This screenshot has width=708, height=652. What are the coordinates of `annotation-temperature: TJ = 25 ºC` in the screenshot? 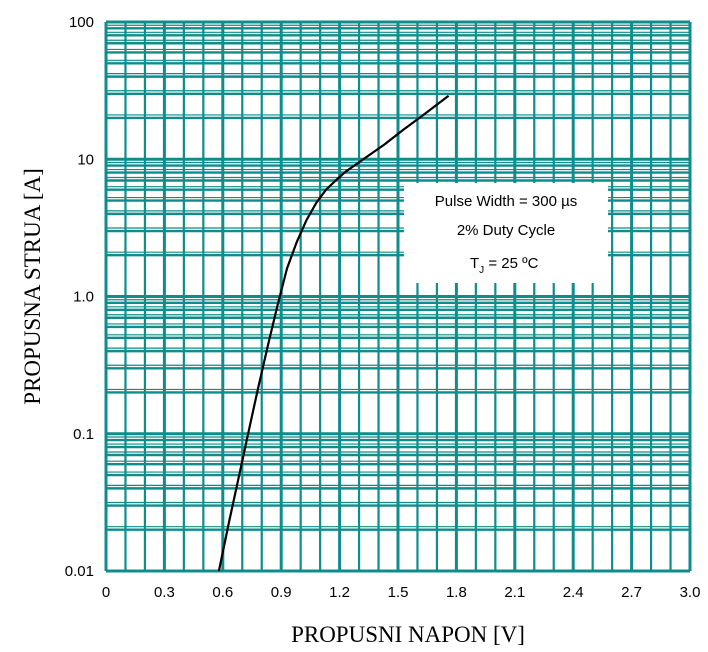 It's located at (504, 265).